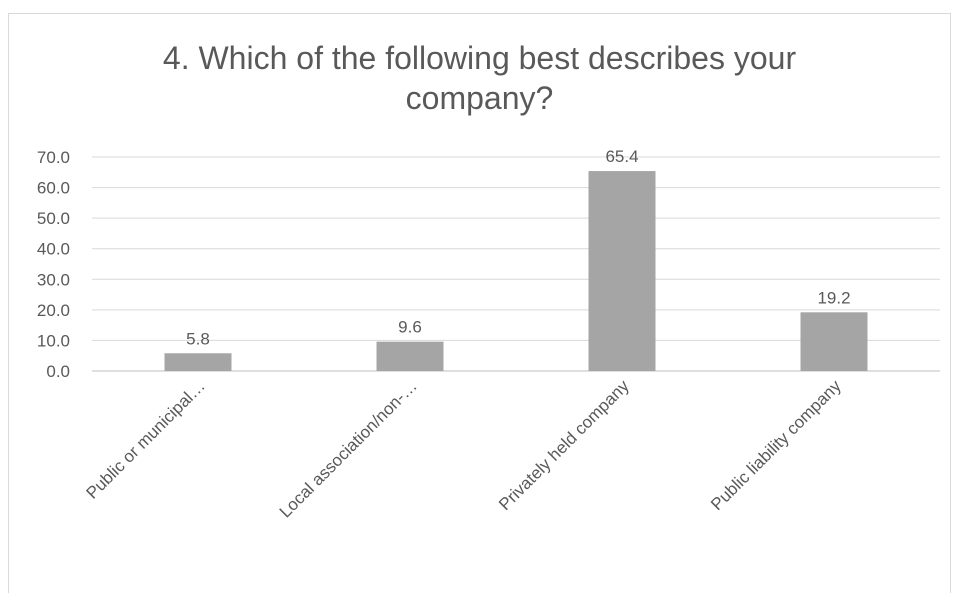 The image size is (959, 593). What do you see at coordinates (410, 327) in the screenshot?
I see `data-label: 9.6` at bounding box center [410, 327].